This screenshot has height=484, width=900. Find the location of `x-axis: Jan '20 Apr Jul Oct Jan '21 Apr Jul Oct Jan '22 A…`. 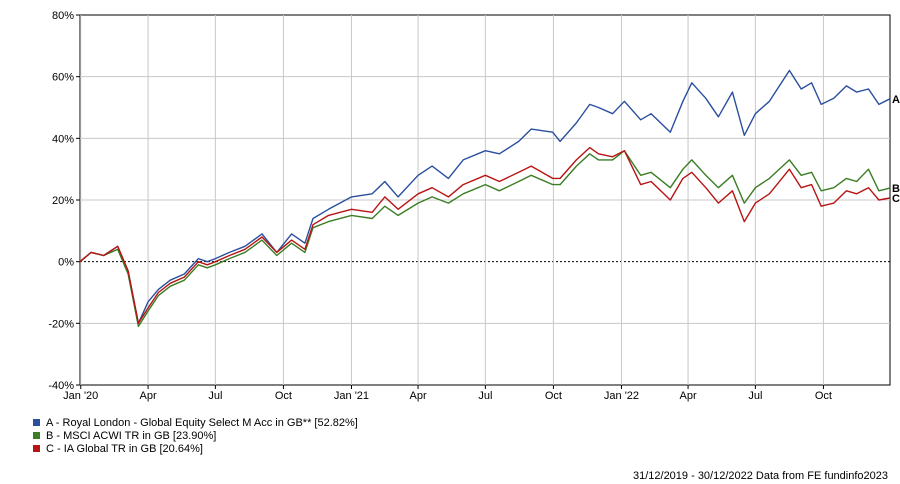

x-axis: Jan '20 Apr Jul Oct Jan '21 Apr Jul Oct Jan '22 A… is located at coordinates (447, 393).